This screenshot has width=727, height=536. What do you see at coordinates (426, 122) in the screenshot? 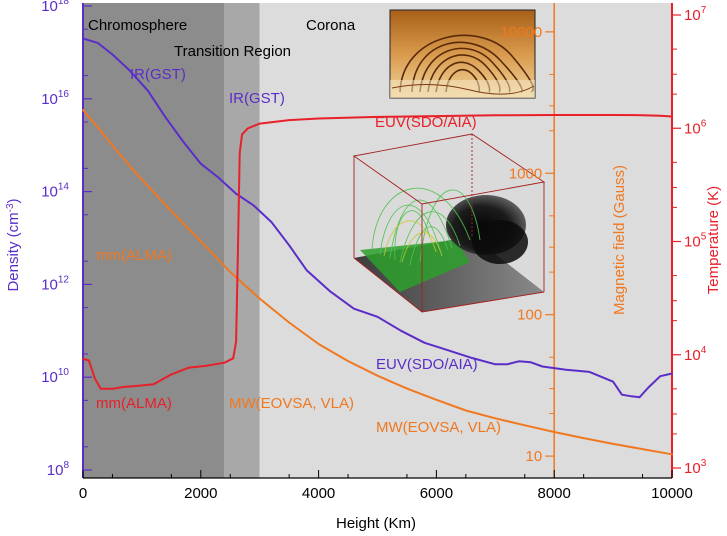
I see `annotation-euv-aia-red: EUV(SDO/AIA)` at bounding box center [426, 122].